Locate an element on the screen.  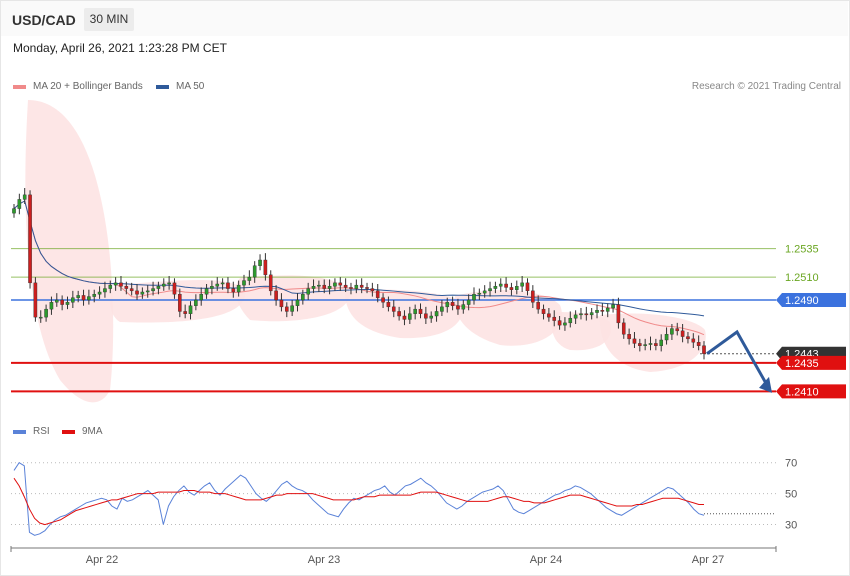
legend-9ma-swatch is located at coordinates (68, 431).